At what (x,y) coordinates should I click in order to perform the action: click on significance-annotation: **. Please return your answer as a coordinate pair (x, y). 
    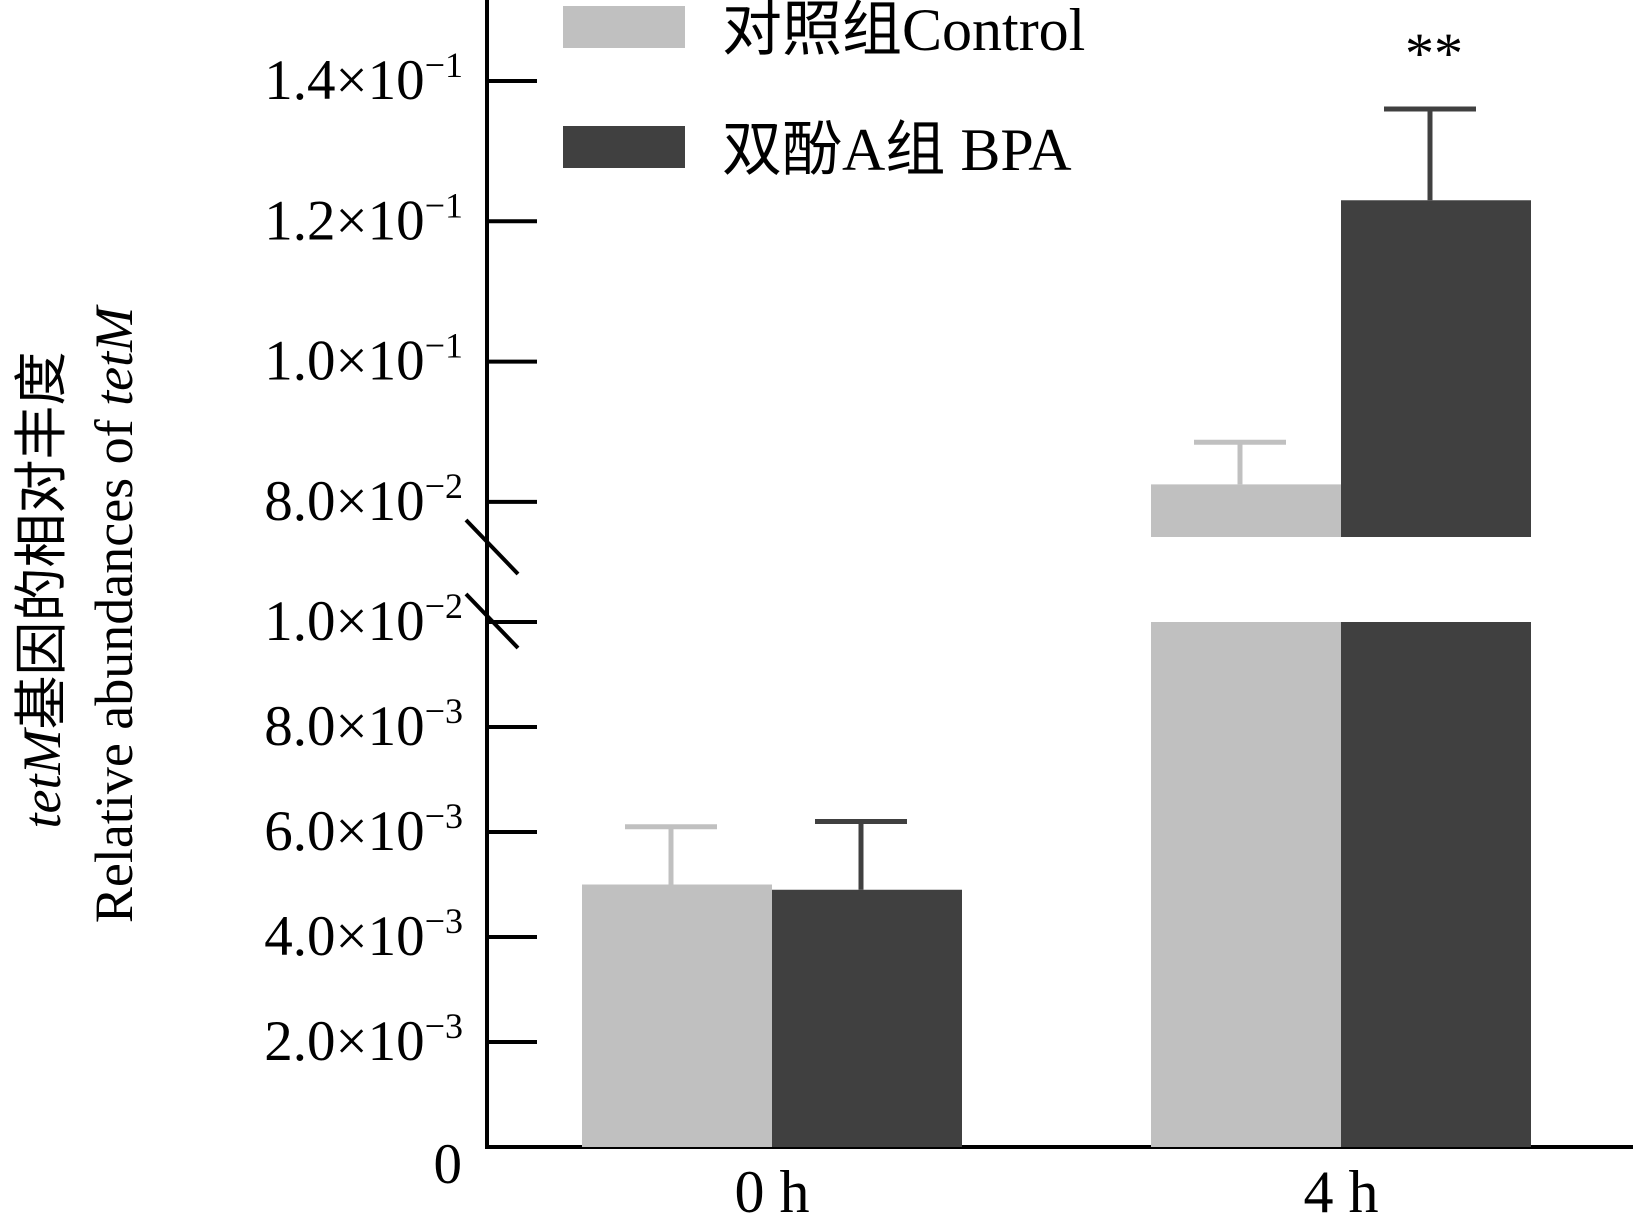
    Looking at the image, I should click on (1434, 53).